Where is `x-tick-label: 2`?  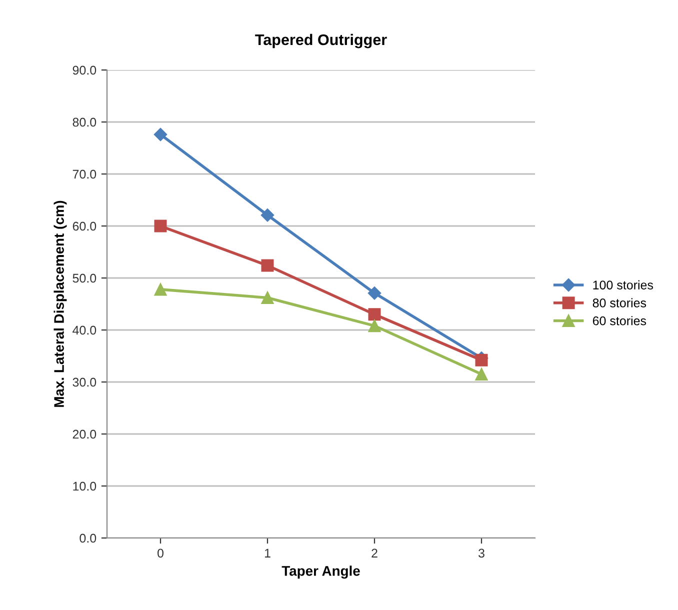 x-tick-label: 2 is located at coordinates (375, 553).